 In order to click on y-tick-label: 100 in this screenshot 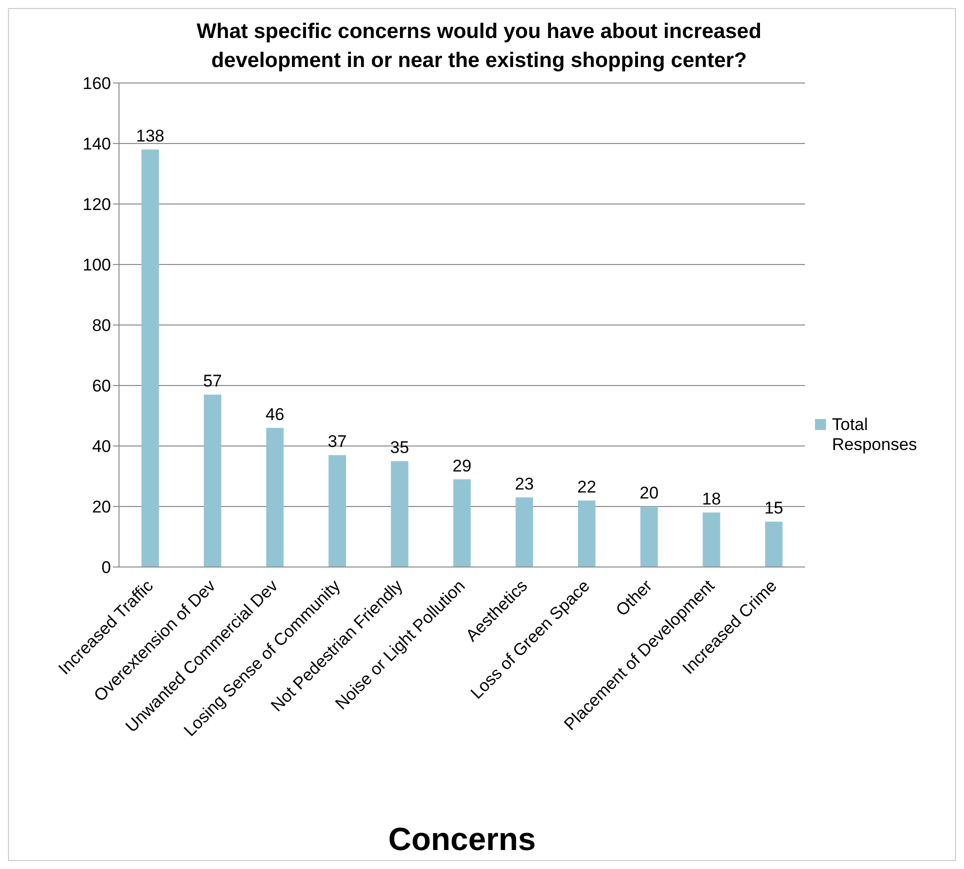, I will do `click(96, 265)`.